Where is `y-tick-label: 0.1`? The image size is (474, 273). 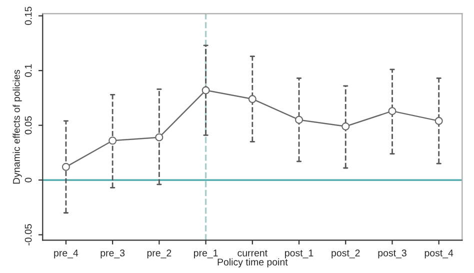
y-tick-label: 0.1 is located at coordinates (28, 70).